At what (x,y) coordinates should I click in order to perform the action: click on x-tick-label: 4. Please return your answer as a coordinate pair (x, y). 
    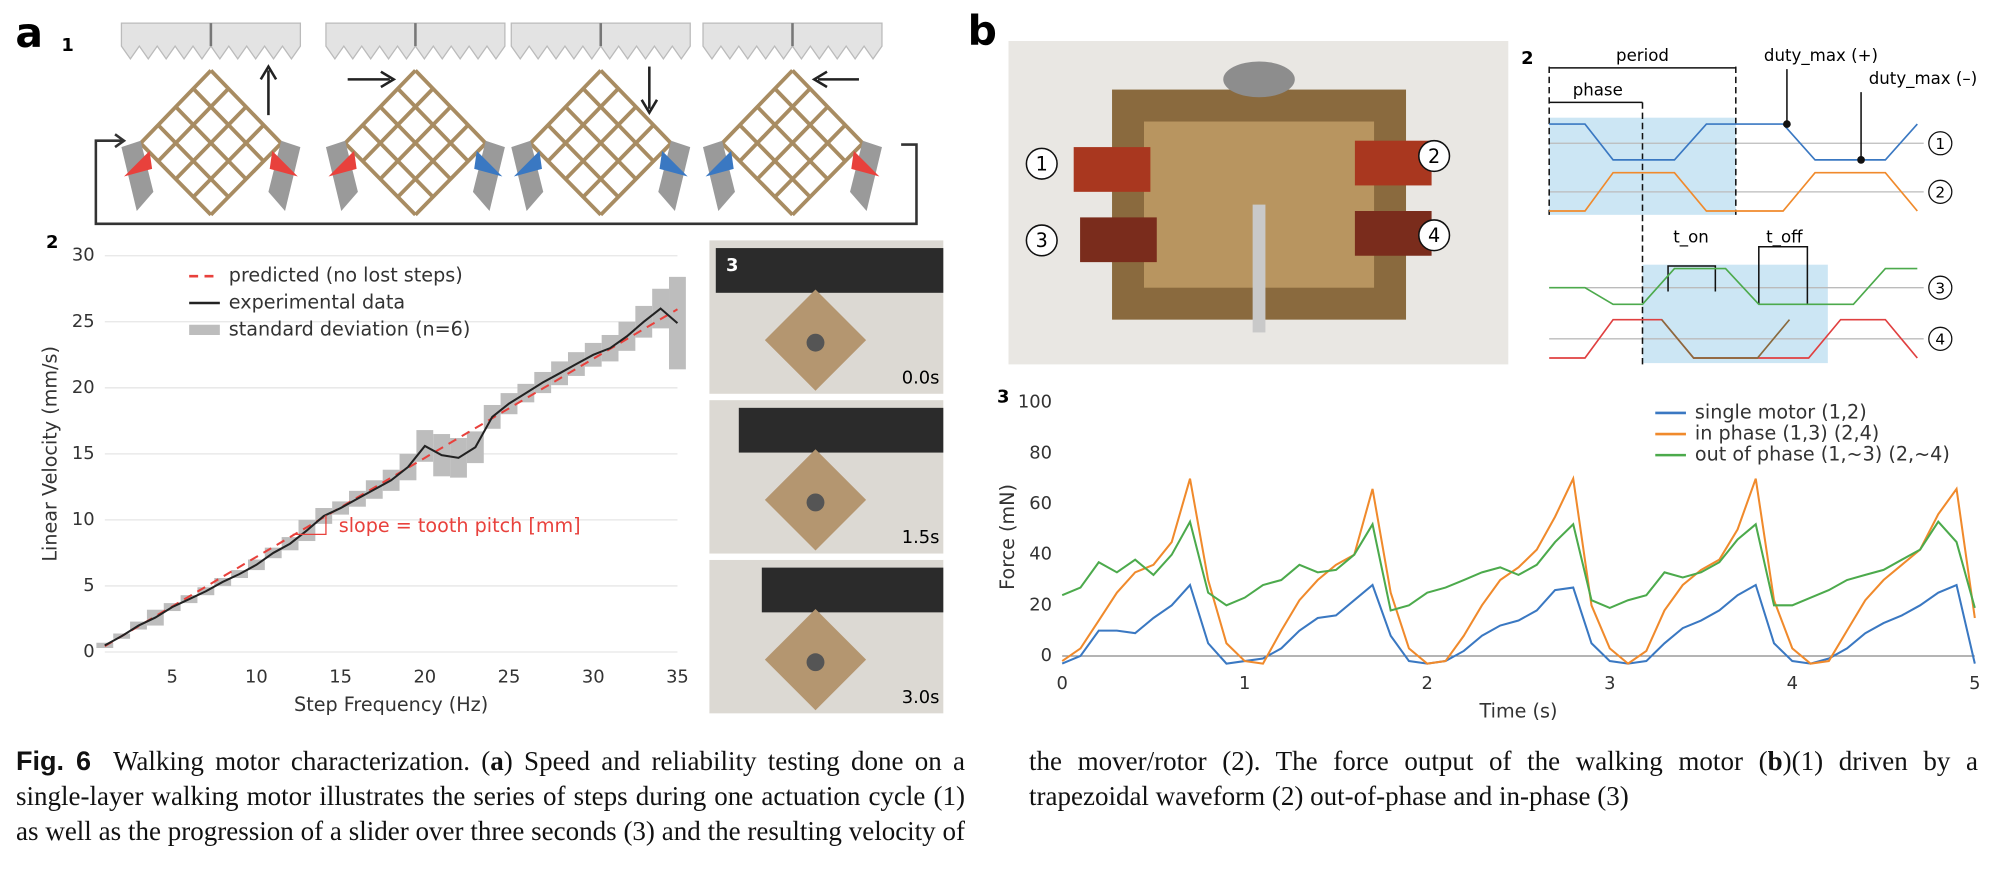
    Looking at the image, I should click on (1792, 683).